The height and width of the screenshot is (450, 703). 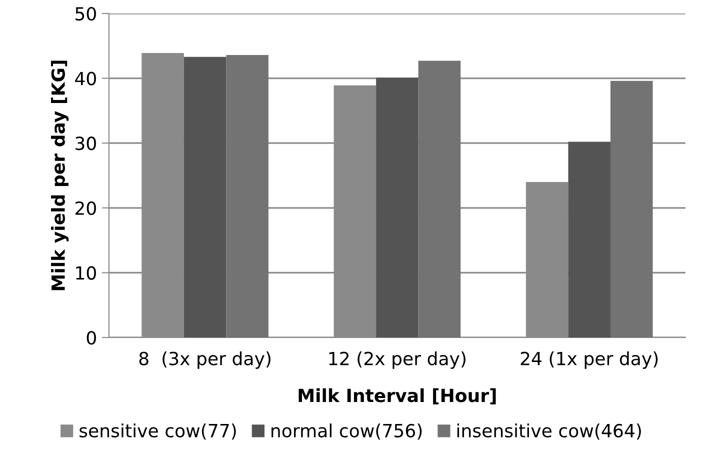 What do you see at coordinates (85, 79) in the screenshot?
I see `y-tick-label: 40` at bounding box center [85, 79].